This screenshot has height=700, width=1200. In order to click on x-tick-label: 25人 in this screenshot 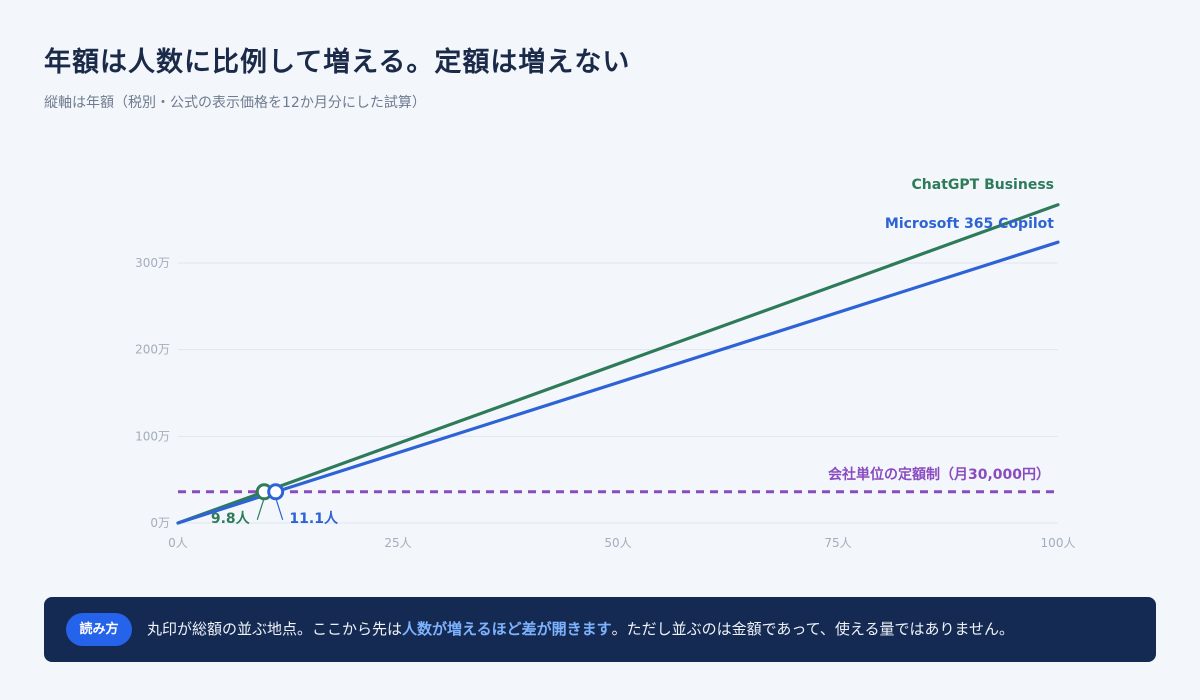, I will do `click(397, 543)`.